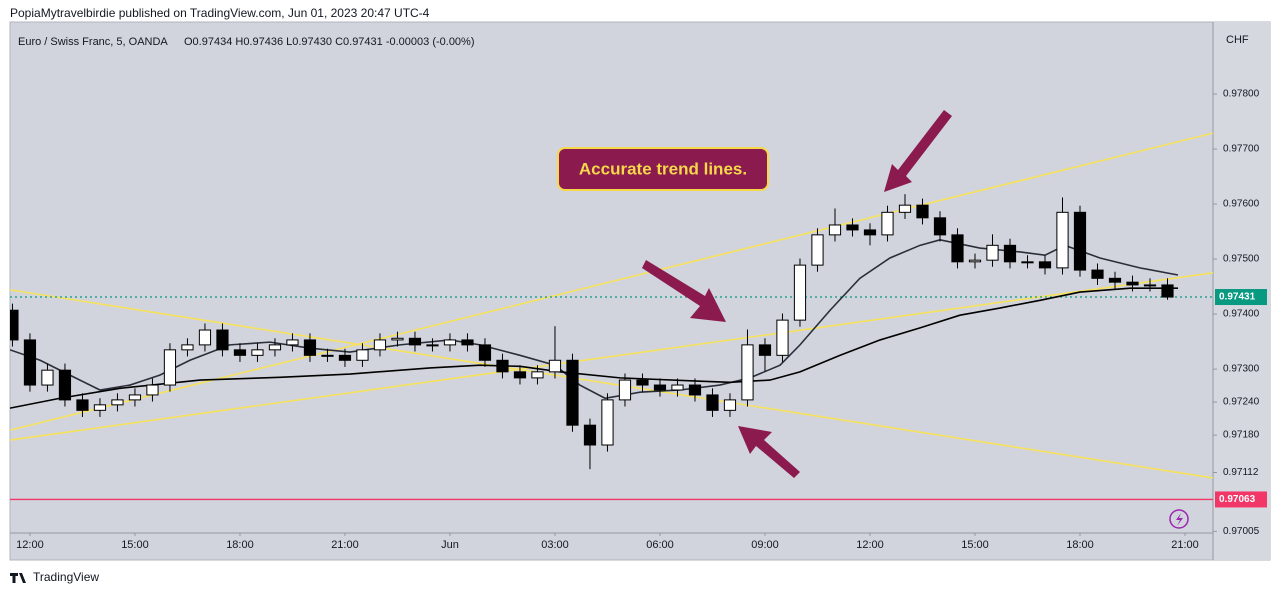  I want to click on price-label: 0.97063, so click(1237, 499).